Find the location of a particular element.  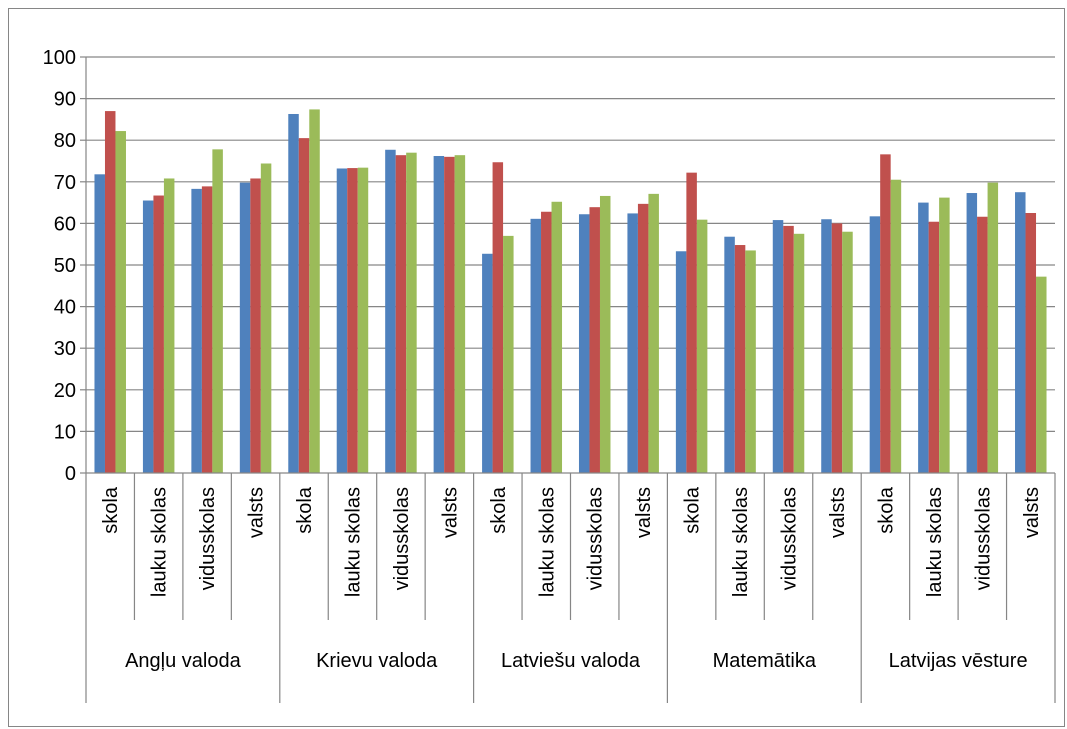

group-label: Matemātika is located at coordinates (765, 661).